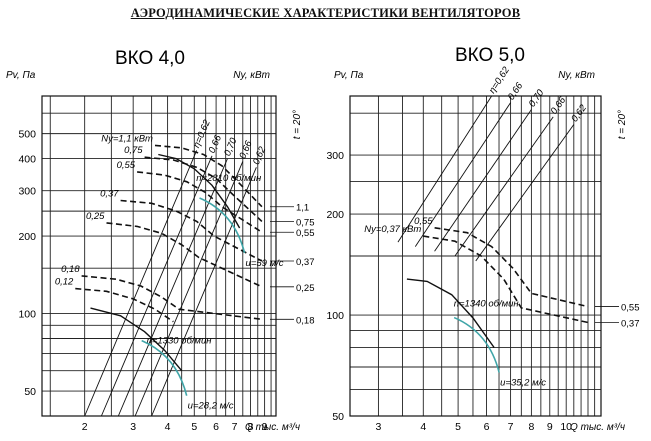  What do you see at coordinates (95, 216) in the screenshot?
I see `power-curve-label: 0,25` at bounding box center [95, 216].